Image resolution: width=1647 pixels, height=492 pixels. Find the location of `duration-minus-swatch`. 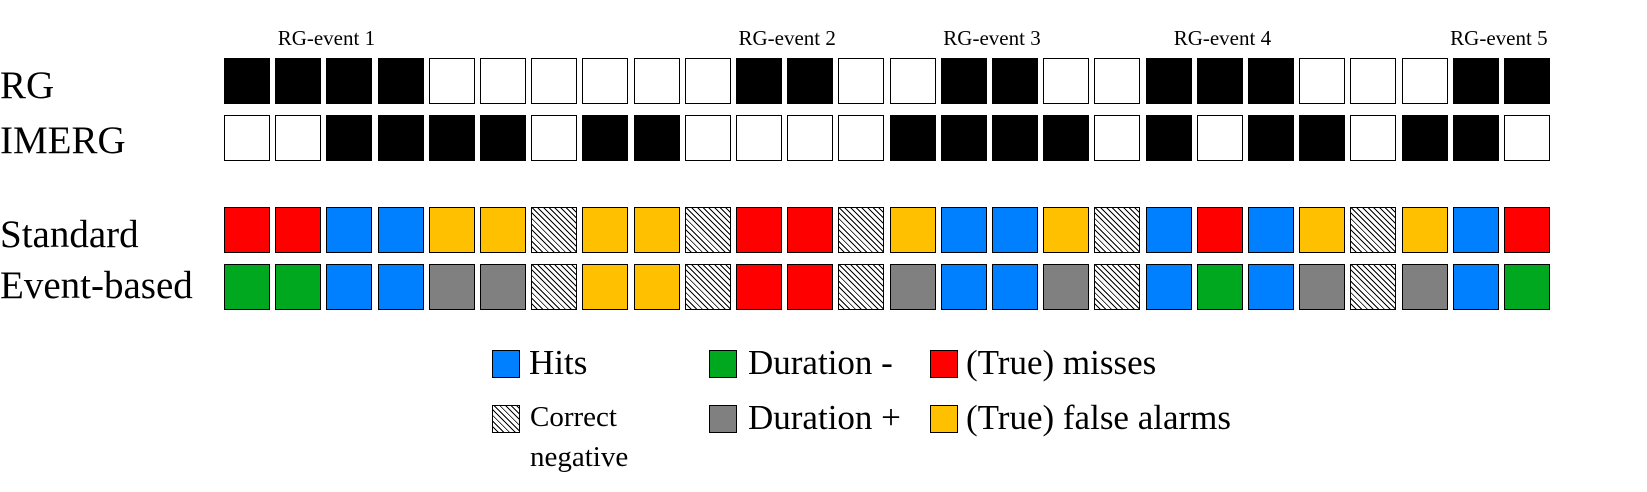

duration-minus-swatch is located at coordinates (723, 364).